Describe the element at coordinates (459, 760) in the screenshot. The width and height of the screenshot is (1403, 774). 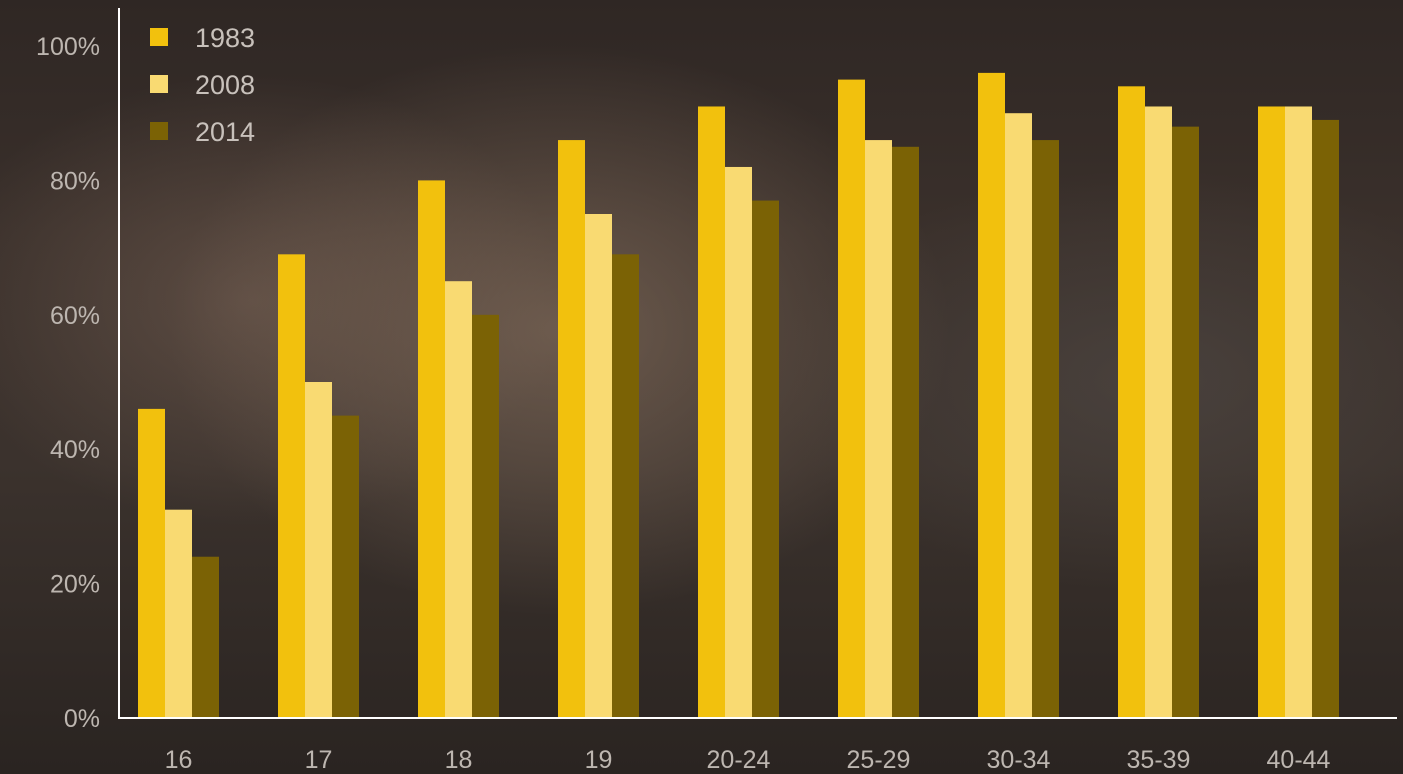
I see `x-tick-label: 18` at that location.